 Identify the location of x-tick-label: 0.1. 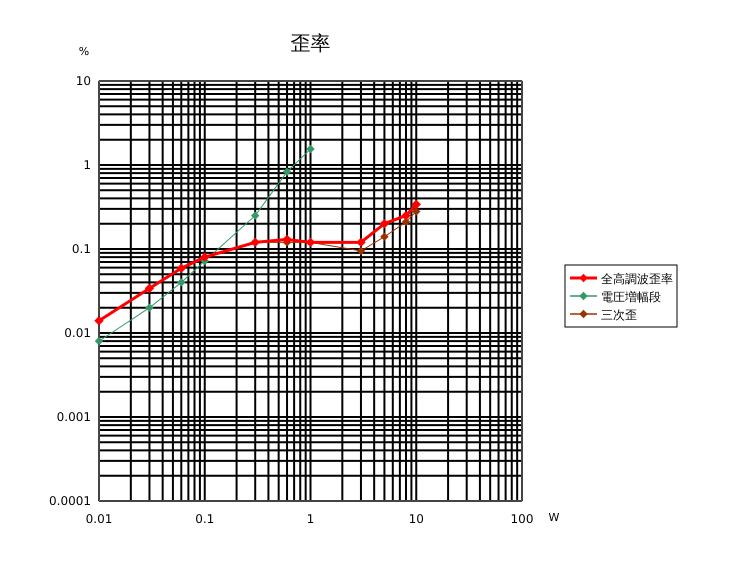
(204, 519).